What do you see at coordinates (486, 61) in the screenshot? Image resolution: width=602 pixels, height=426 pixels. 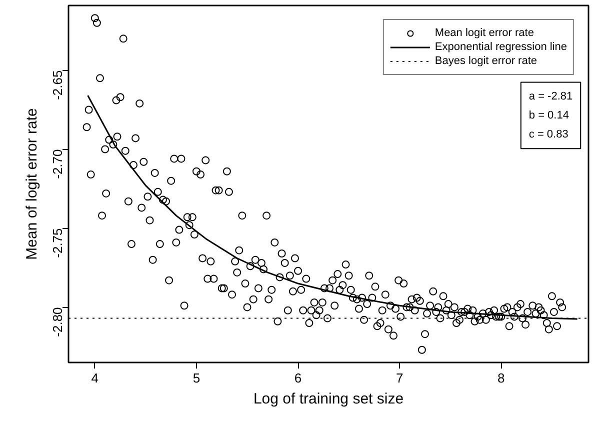 I see `legend-label: Bayes logit error rate` at bounding box center [486, 61].